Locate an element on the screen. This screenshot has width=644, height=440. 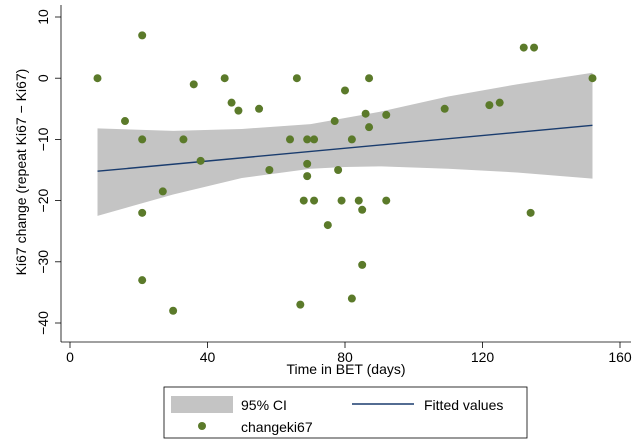
legend-ci-label: 95% CI is located at coordinates (264, 405).